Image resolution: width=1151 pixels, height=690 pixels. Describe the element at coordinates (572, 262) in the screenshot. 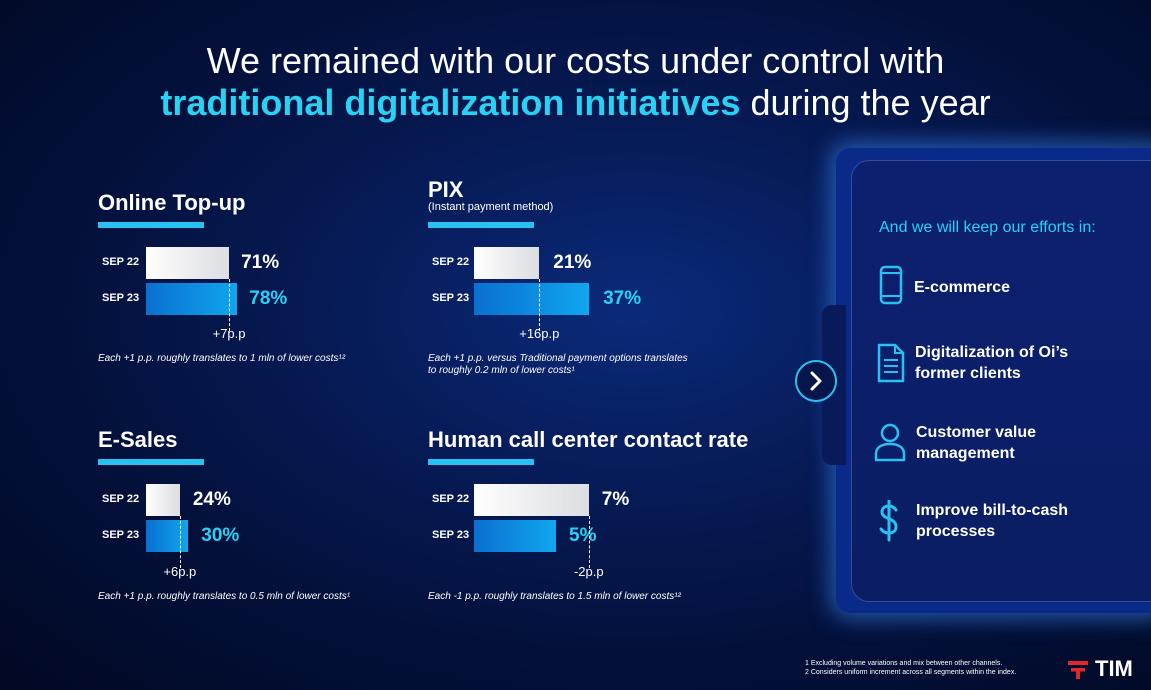

I see `value-label: 21%` at that location.